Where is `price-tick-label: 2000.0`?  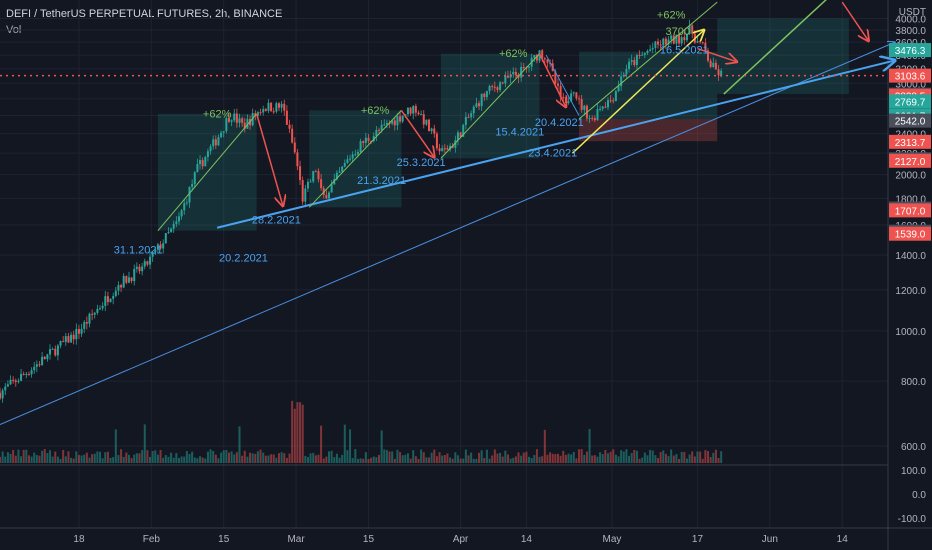 price-tick-label: 2000.0 is located at coordinates (910, 176).